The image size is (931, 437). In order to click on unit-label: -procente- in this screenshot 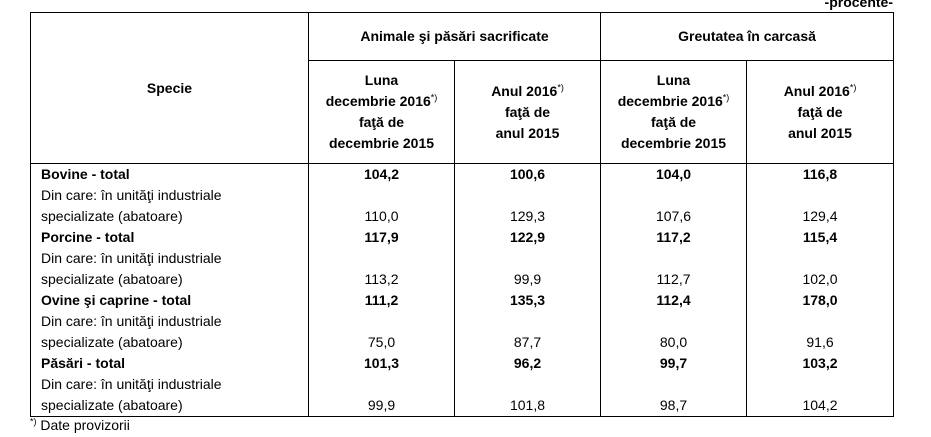, I will do `click(858, 5)`.